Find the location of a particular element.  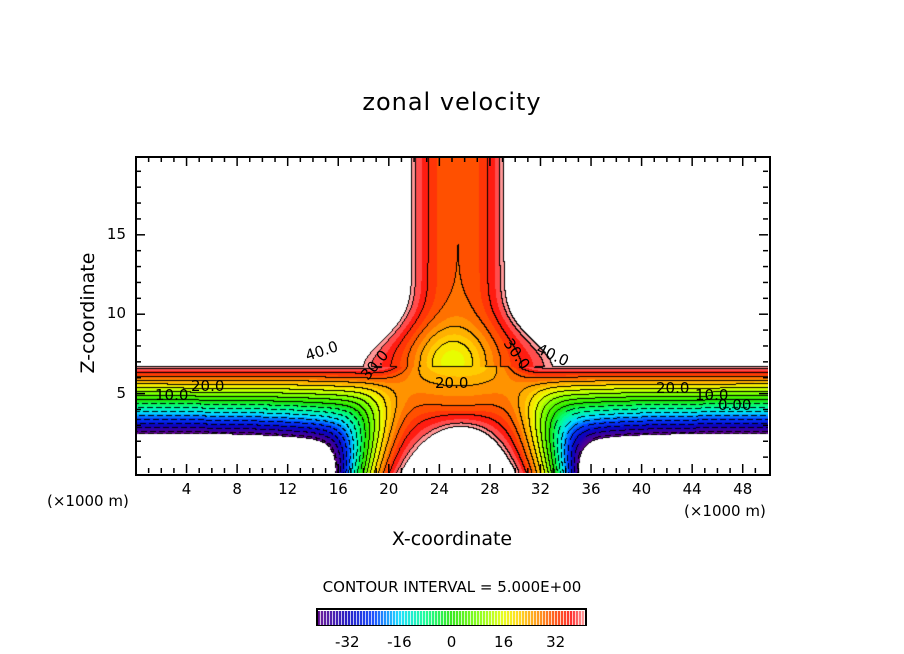

colorbar-tick-label: -16 is located at coordinates (399, 642).